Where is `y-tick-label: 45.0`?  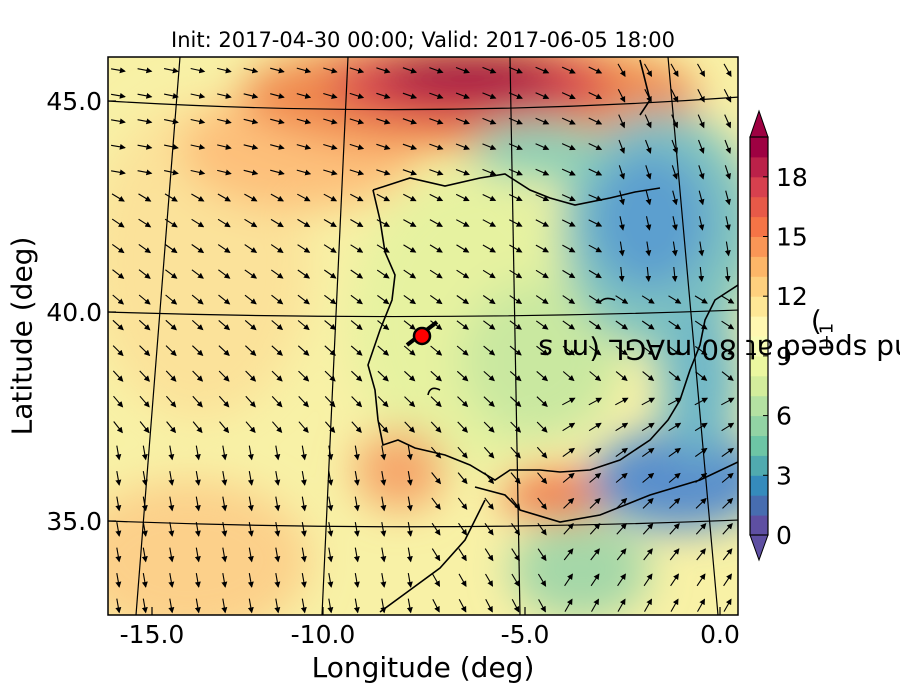 y-tick-label: 45.0 is located at coordinates (74, 101).